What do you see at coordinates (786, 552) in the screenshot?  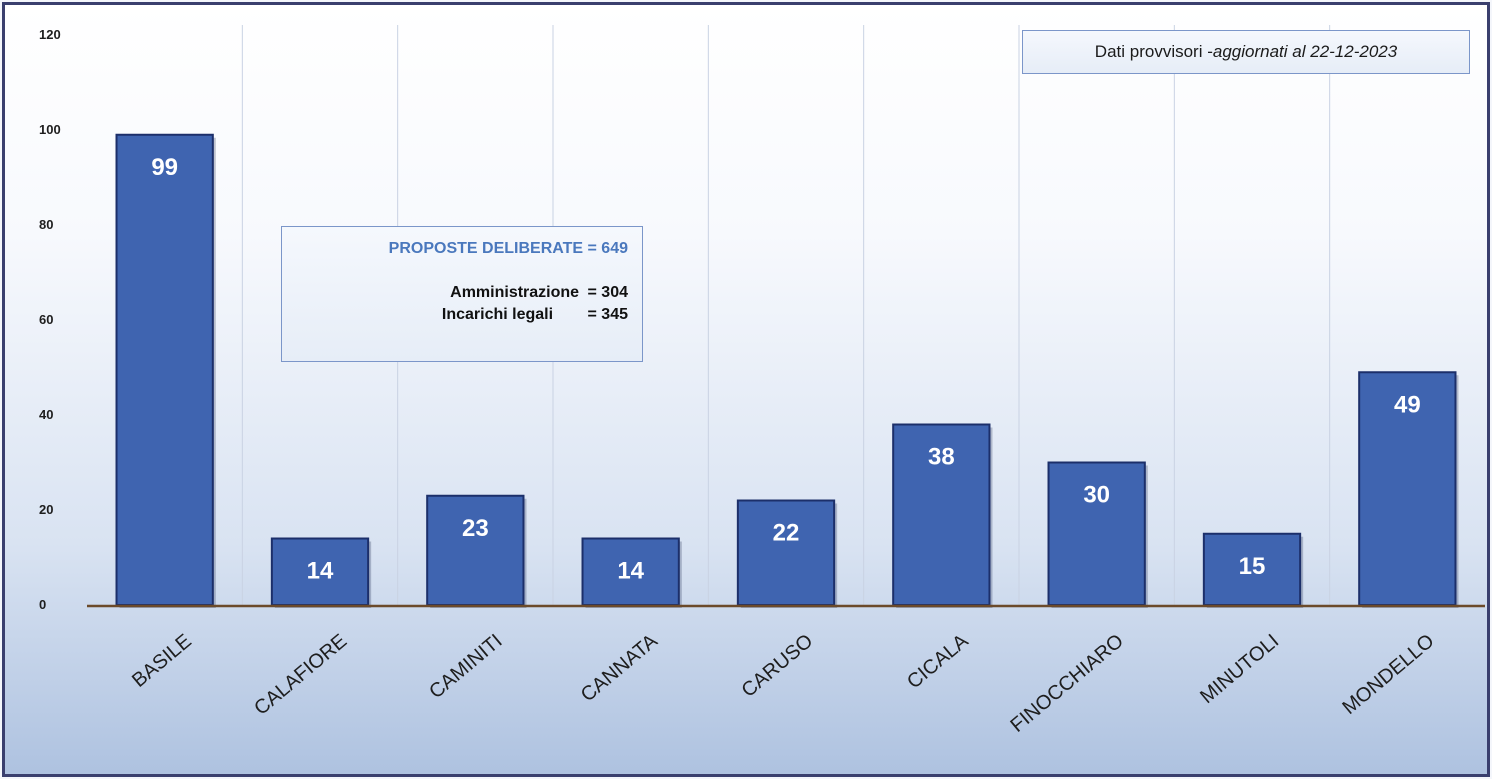 I see `bar-caruso` at bounding box center [786, 552].